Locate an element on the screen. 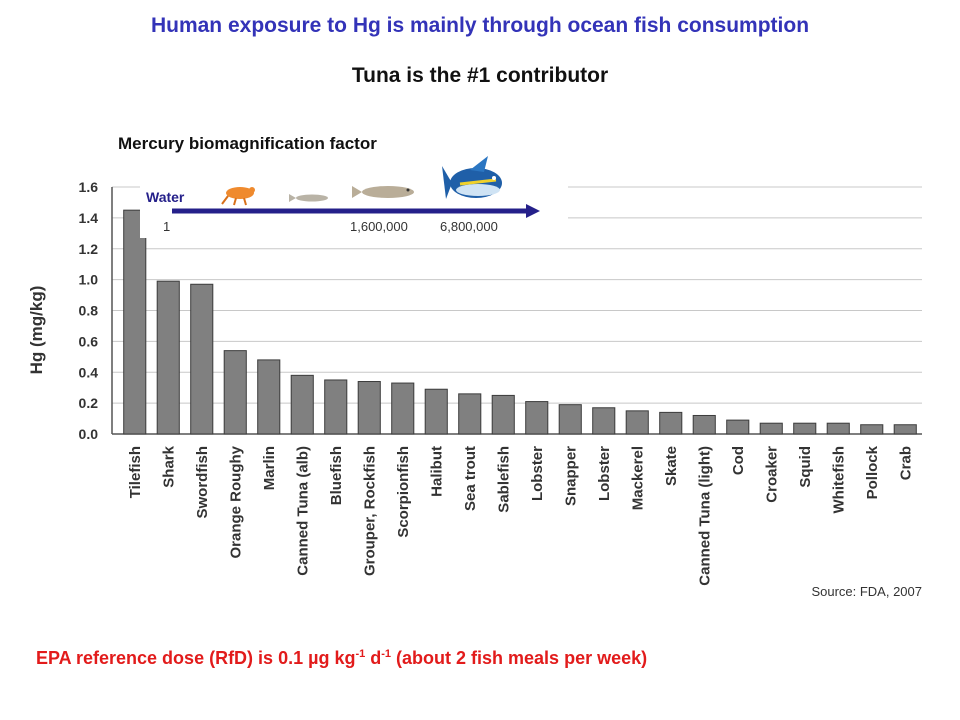  footer-suffix: (about 2 fish meals per week) is located at coordinates (519, 658).